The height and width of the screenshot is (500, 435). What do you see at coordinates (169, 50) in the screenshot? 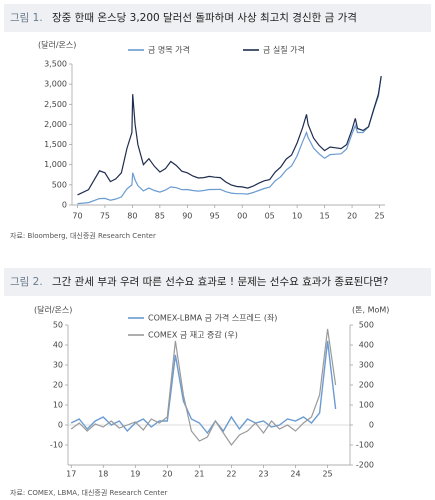
I see `legend-label: 금 명목 가격` at bounding box center [169, 50].